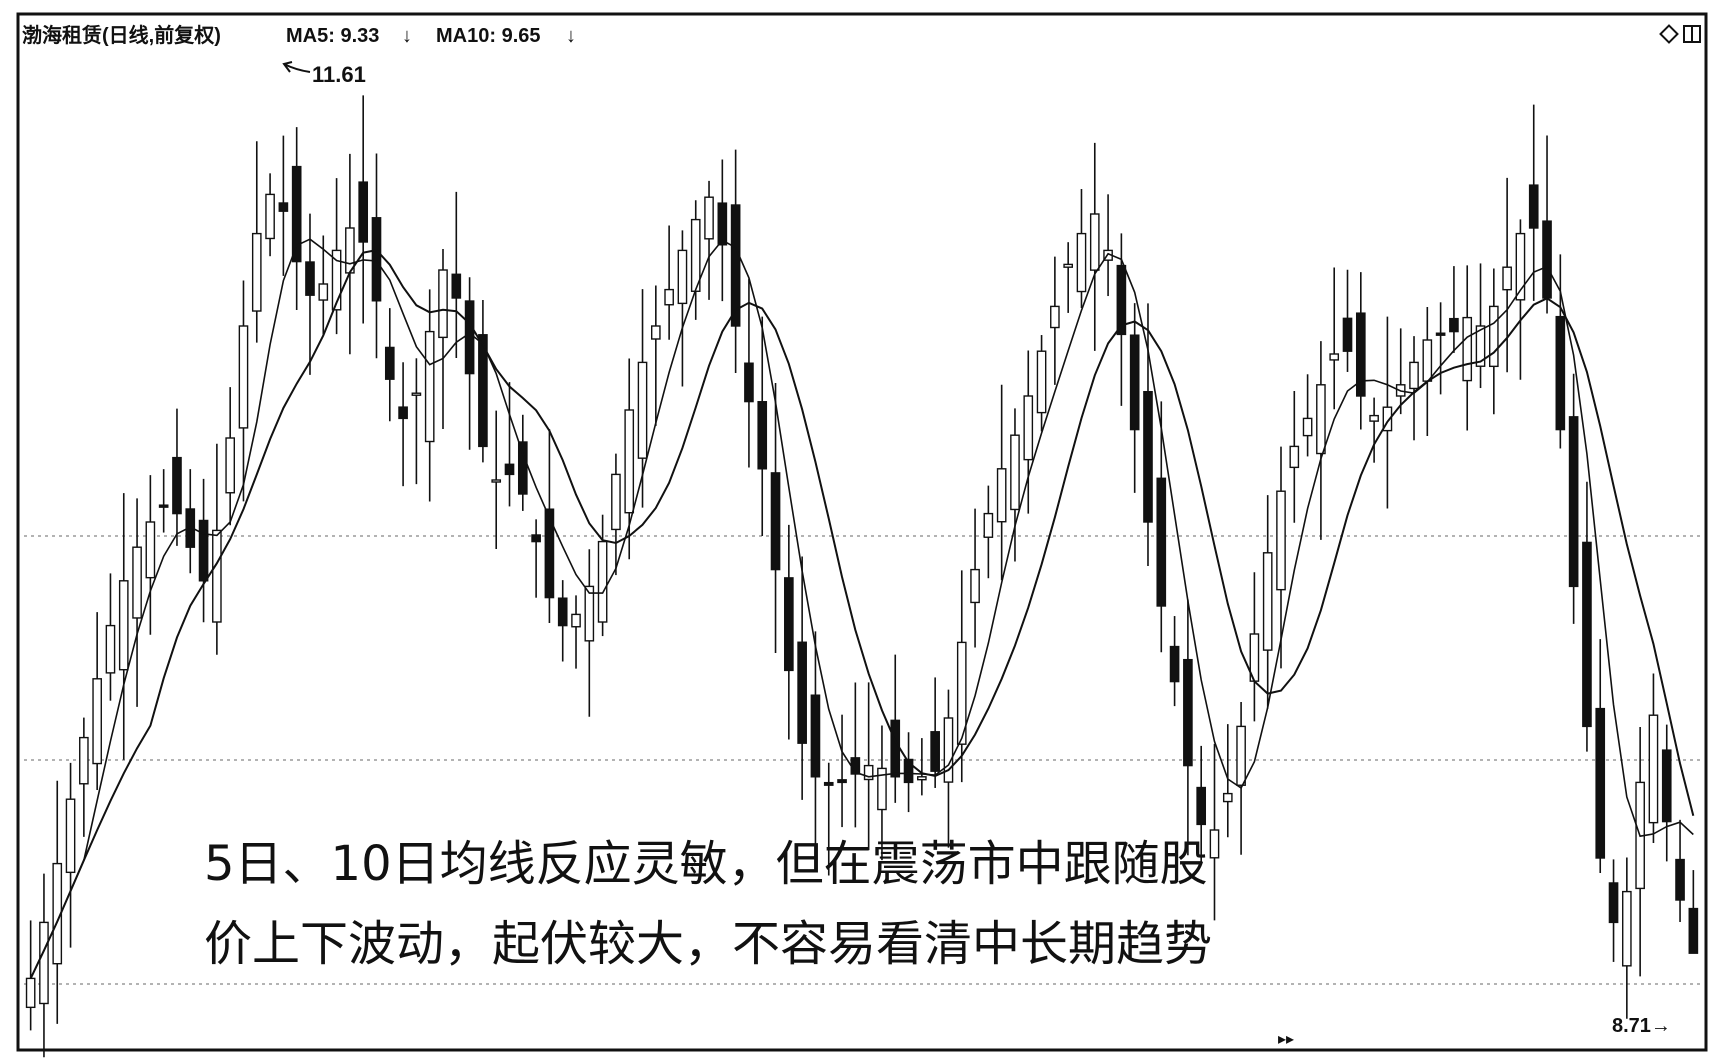 The height and width of the screenshot is (1060, 1724). What do you see at coordinates (488, 36) in the screenshot?
I see `ma10-legend: MA10: 9.65` at bounding box center [488, 36].